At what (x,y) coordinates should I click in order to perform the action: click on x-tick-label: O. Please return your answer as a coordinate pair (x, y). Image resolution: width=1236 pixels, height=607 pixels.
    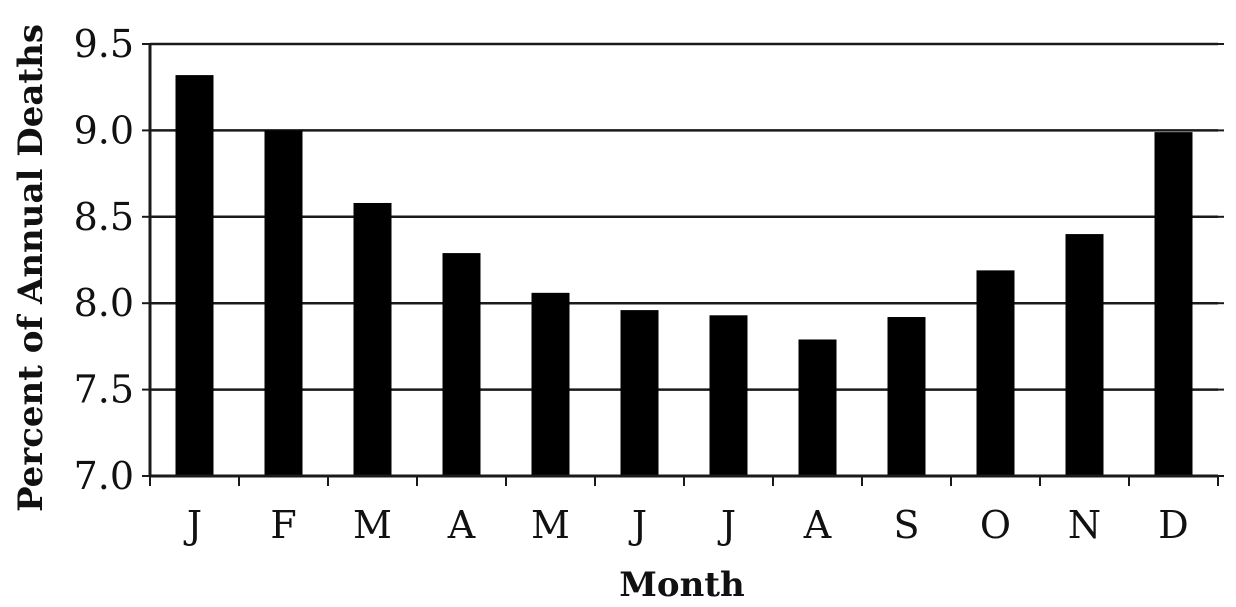
    Looking at the image, I should click on (995, 525).